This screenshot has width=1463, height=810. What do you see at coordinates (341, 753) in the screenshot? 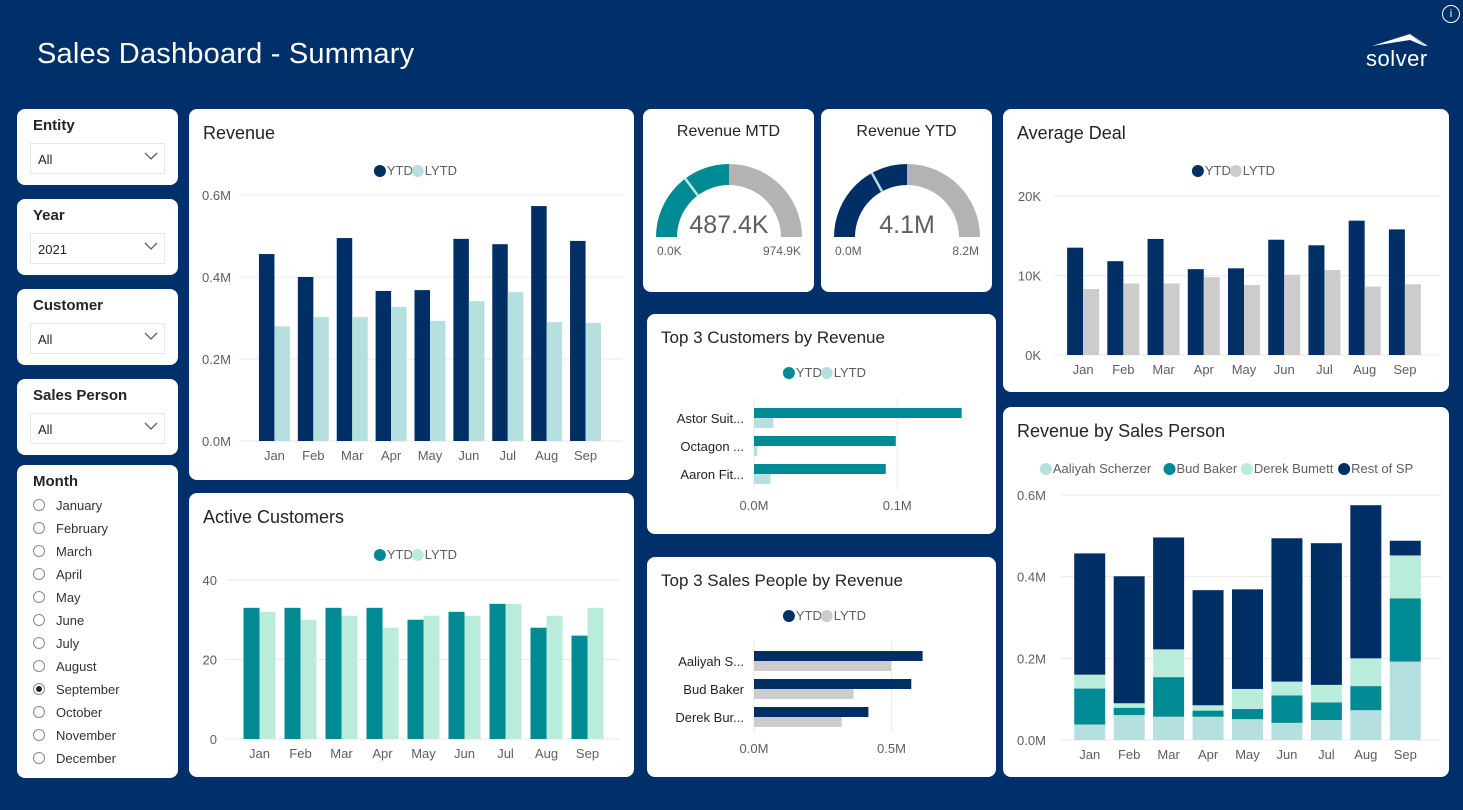
I see `x-tick-label: Mar` at bounding box center [341, 753].